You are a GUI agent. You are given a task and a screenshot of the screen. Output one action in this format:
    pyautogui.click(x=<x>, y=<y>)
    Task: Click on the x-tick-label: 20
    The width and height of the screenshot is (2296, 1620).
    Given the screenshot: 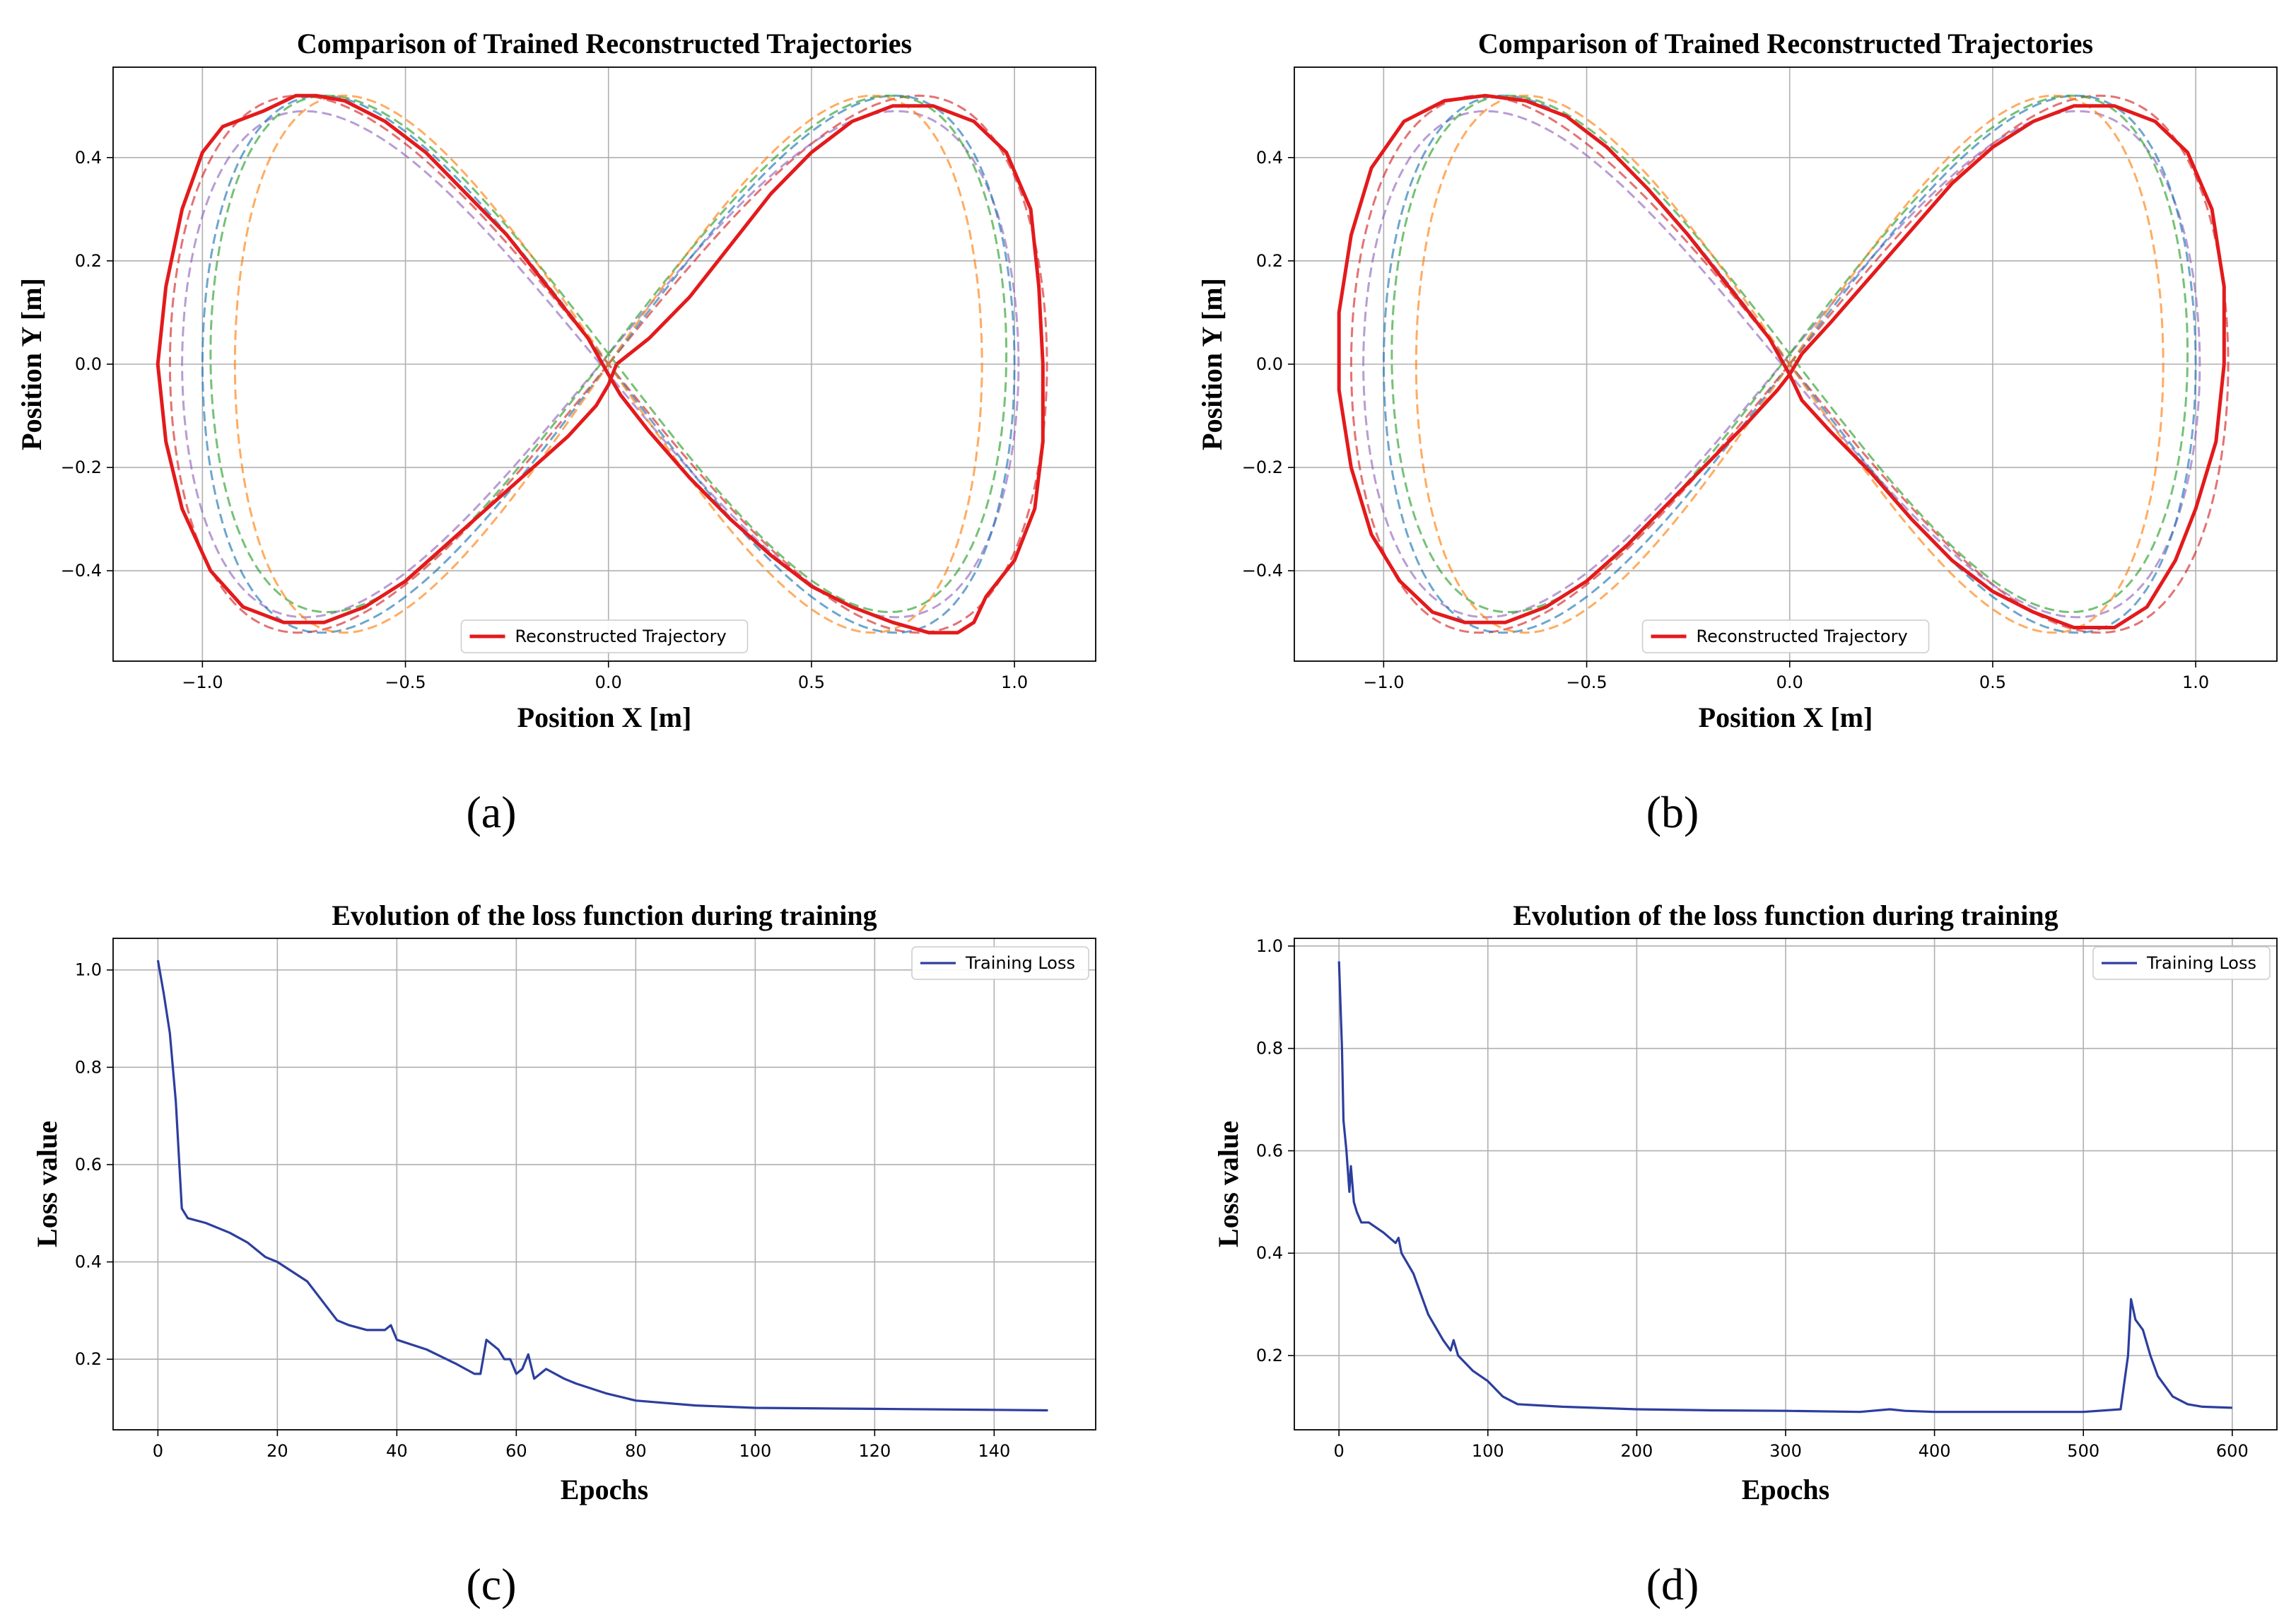 What is the action you would take?
    pyautogui.click(x=277, y=1451)
    